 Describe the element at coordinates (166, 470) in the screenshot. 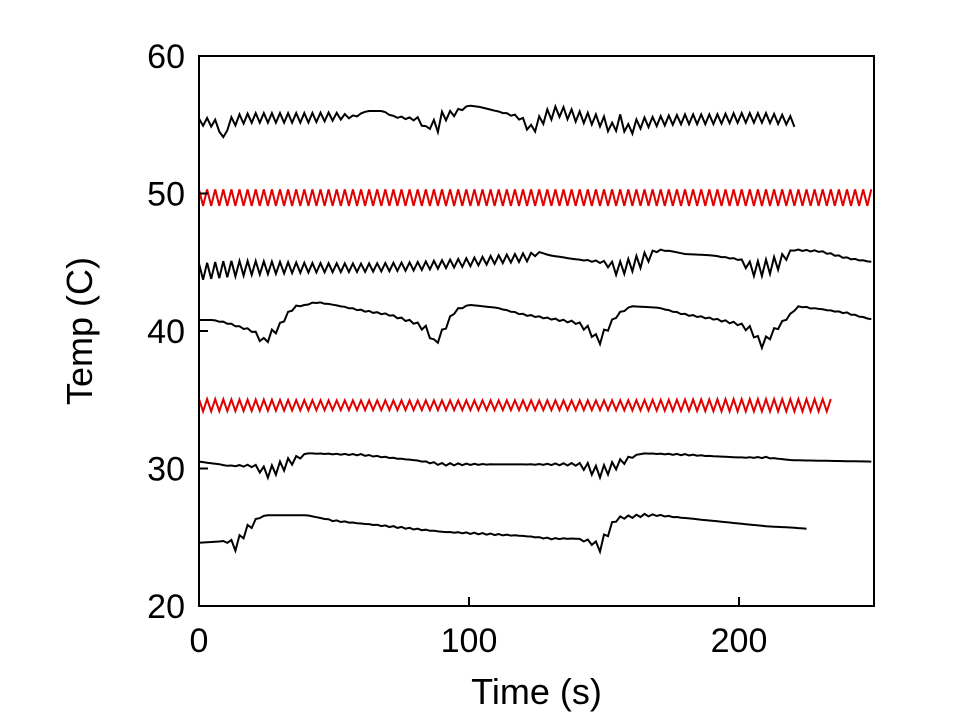

I see `y-tick-label: 30` at that location.